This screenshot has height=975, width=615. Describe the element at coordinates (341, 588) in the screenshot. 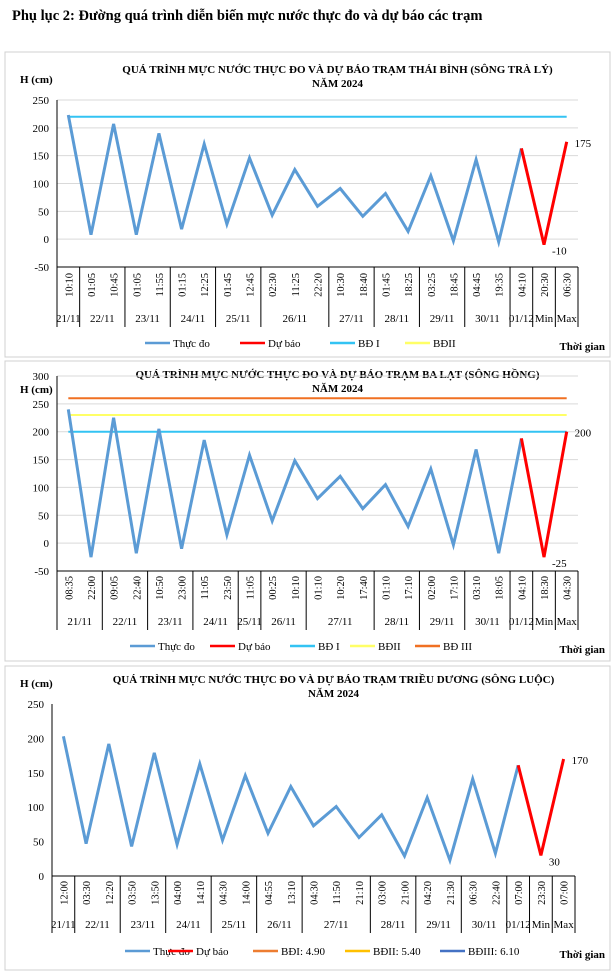

I see `x-tick-time-label: 10:20` at that location.